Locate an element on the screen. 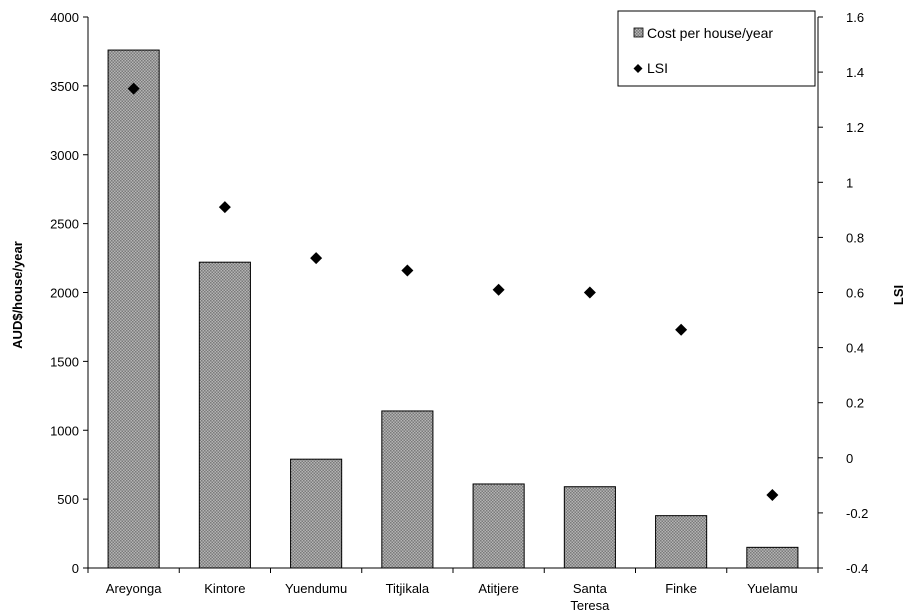 Image resolution: width=916 pixels, height=615 pixels. y2-axis-title: LSI is located at coordinates (898, 295).